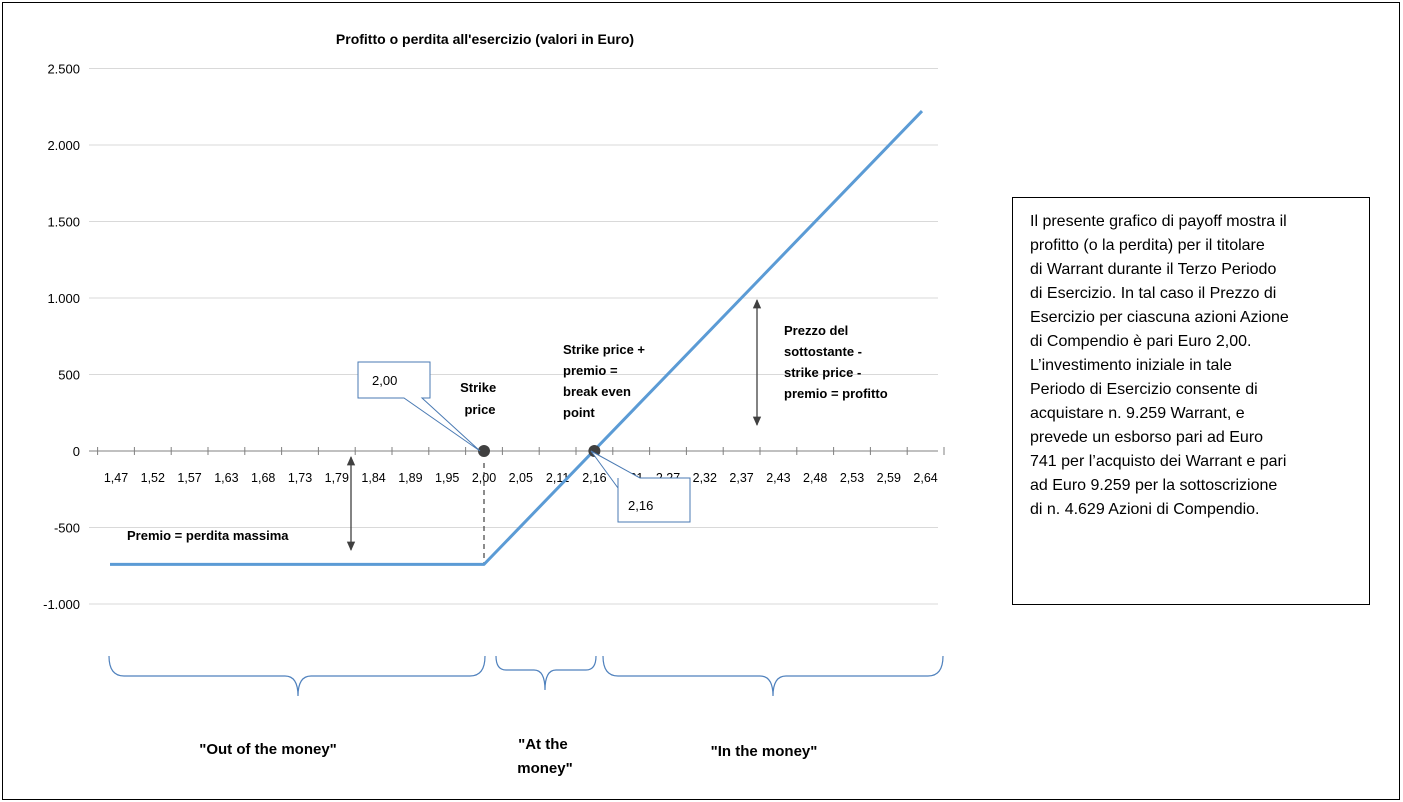 This screenshot has width=1403, height=802. What do you see at coordinates (69, 375) in the screenshot?
I see `y-tick-label: 500` at bounding box center [69, 375].